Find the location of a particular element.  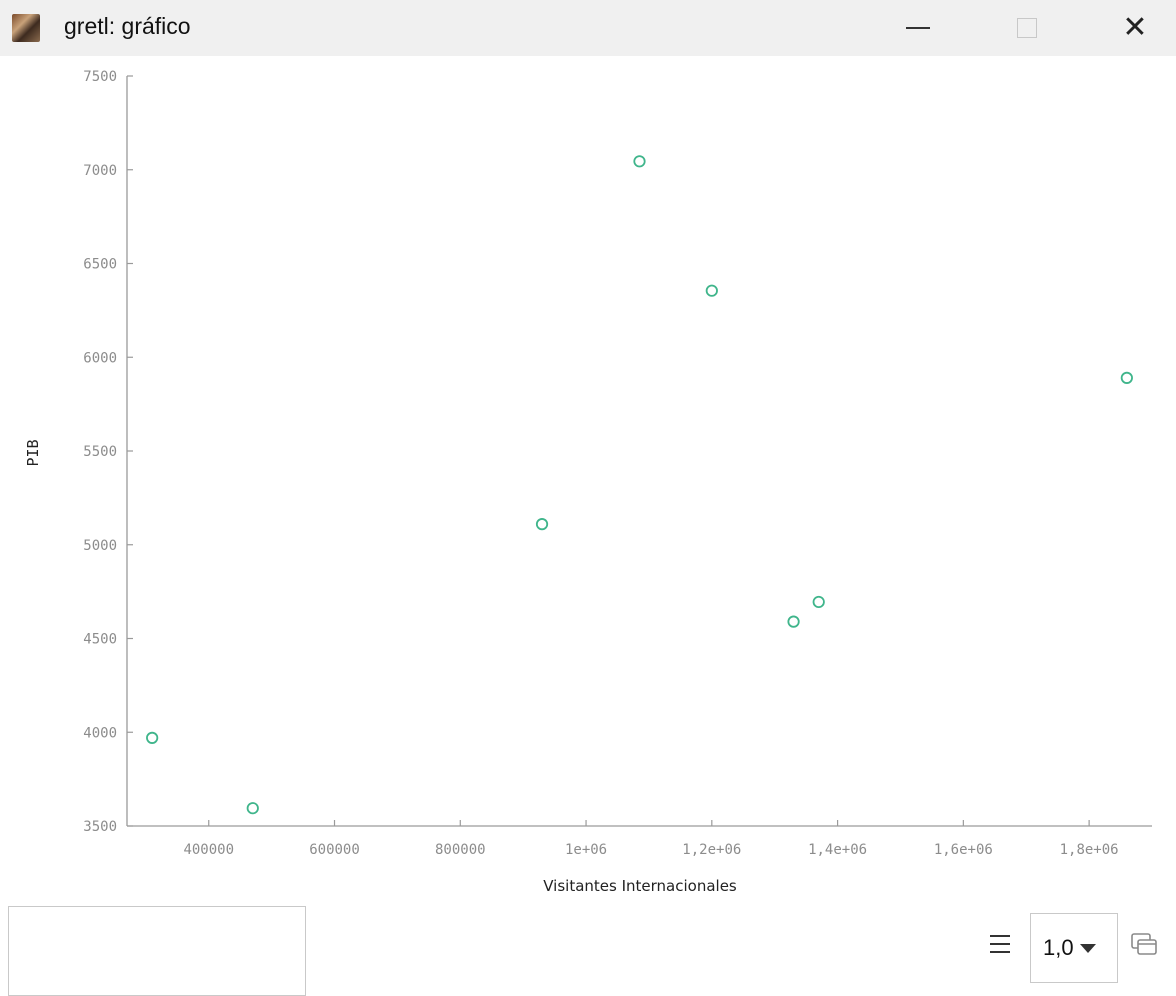

x-tick-label: 800000 is located at coordinates (460, 850).